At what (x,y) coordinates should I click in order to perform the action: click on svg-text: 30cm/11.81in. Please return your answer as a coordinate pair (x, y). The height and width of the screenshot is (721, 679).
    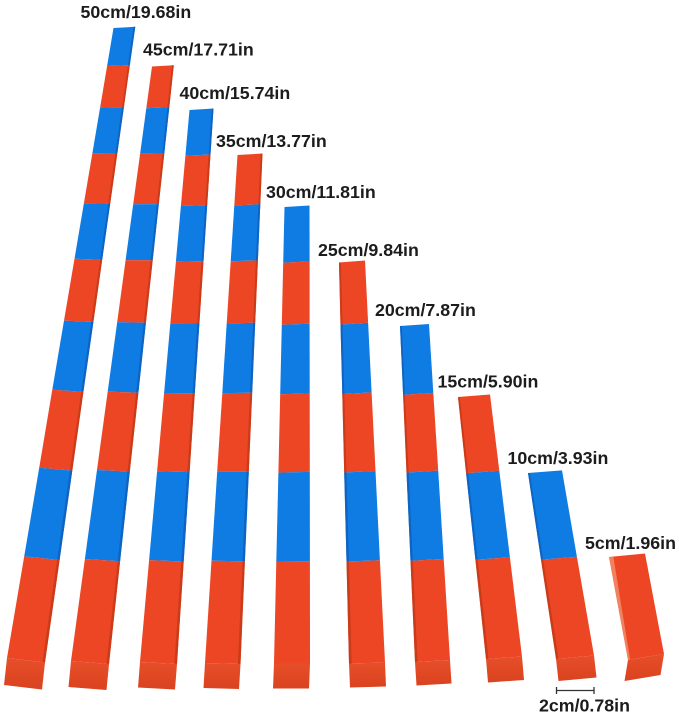
    Looking at the image, I should click on (321, 192).